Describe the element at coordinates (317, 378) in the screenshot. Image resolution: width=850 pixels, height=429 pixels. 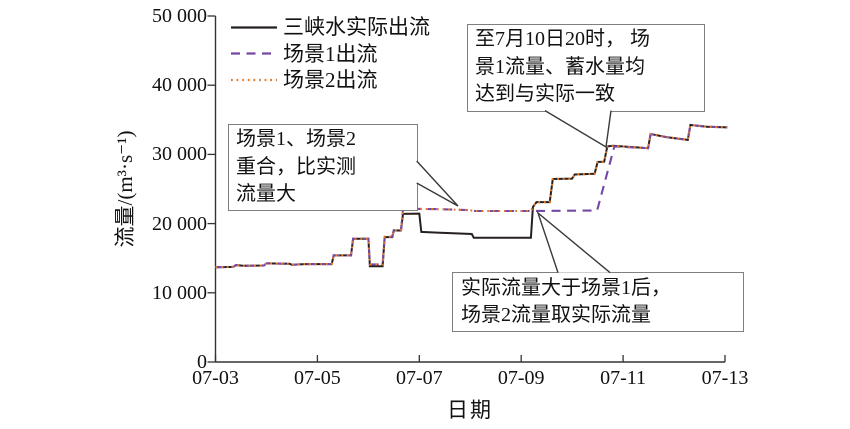
I see `x-tick-label: 07-05` at that location.